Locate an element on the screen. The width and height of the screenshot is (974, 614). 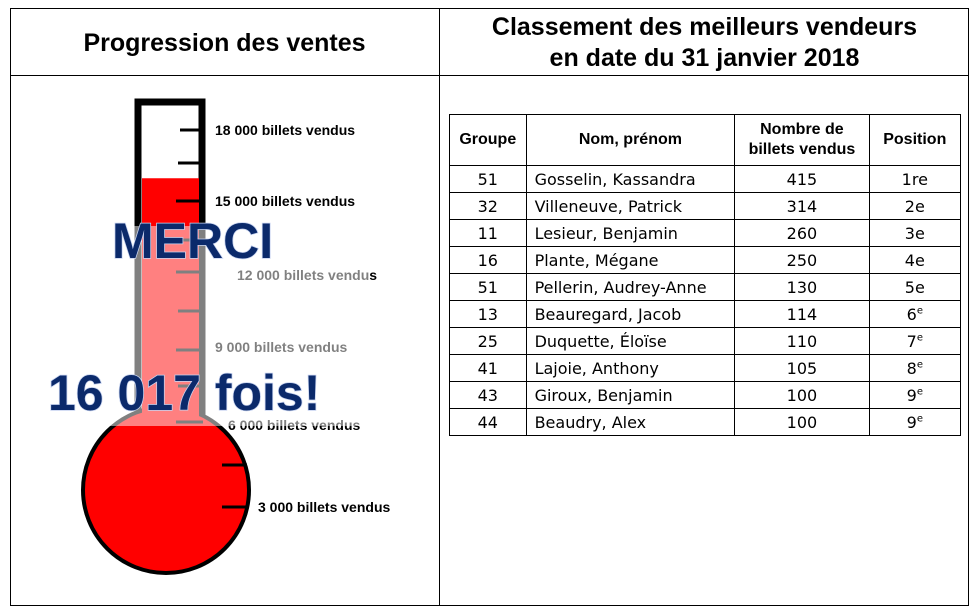
name-cell: Plante, Mégane is located at coordinates (630, 260).